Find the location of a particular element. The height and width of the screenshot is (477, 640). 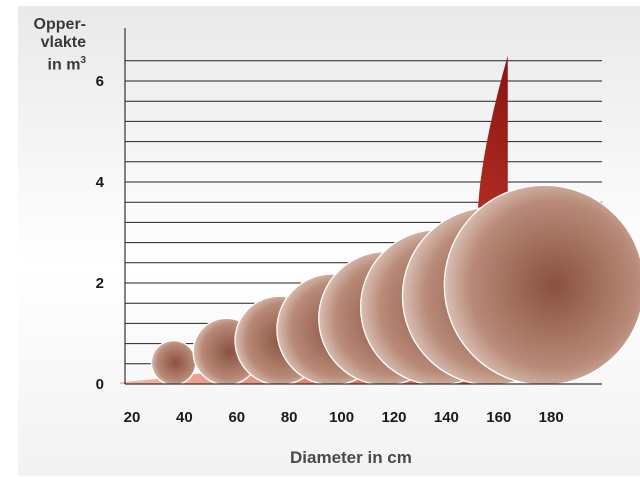

x-tick-label: 120 is located at coordinates (393, 417).